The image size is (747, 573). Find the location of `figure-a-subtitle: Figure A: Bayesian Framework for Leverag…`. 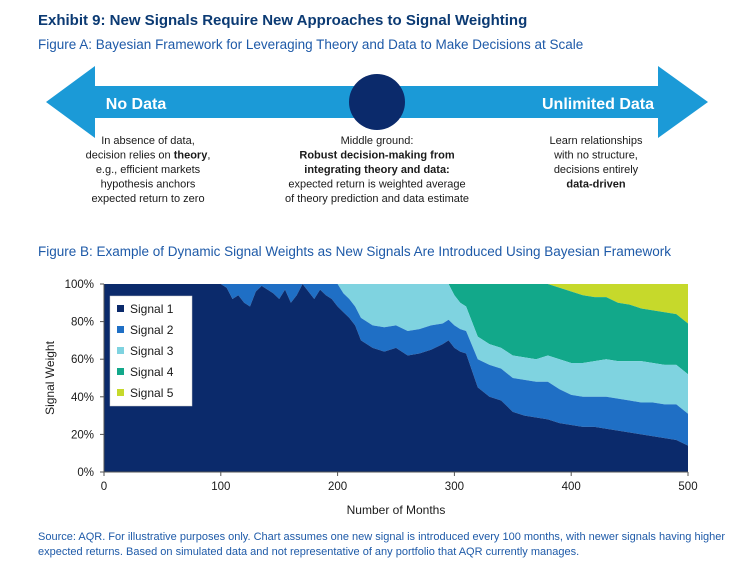

figure-a-subtitle: Figure A: Bayesian Framework for Leverag… is located at coordinates (311, 44).